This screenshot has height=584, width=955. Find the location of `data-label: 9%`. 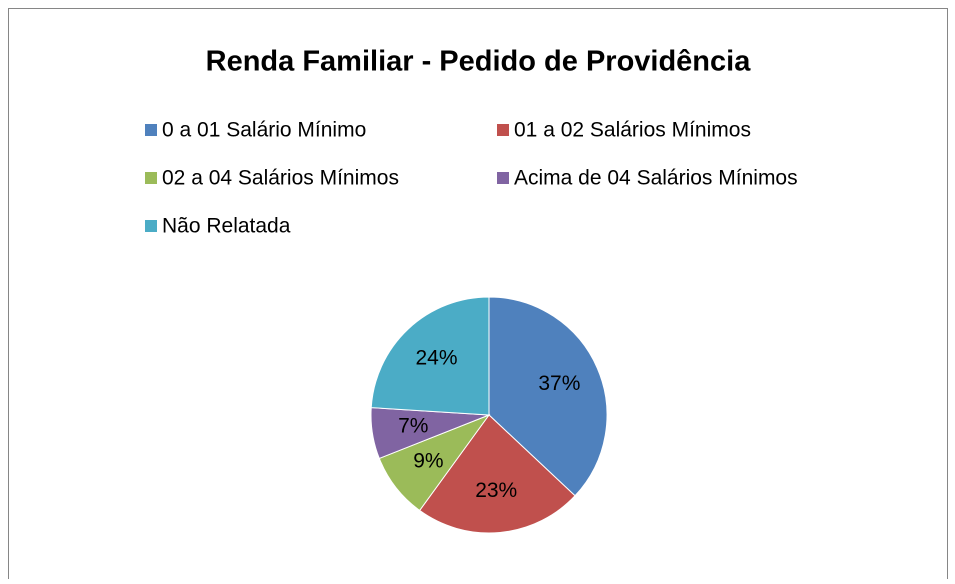

data-label: 9% is located at coordinates (428, 461).